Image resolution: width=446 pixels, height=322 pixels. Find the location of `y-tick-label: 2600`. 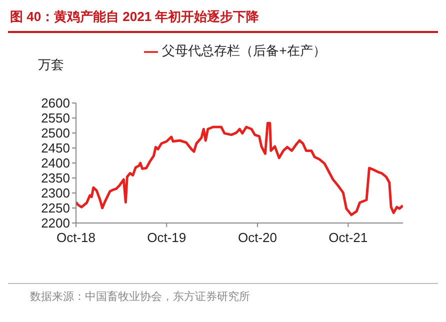

y-tick-label: 2600 is located at coordinates (55, 103).